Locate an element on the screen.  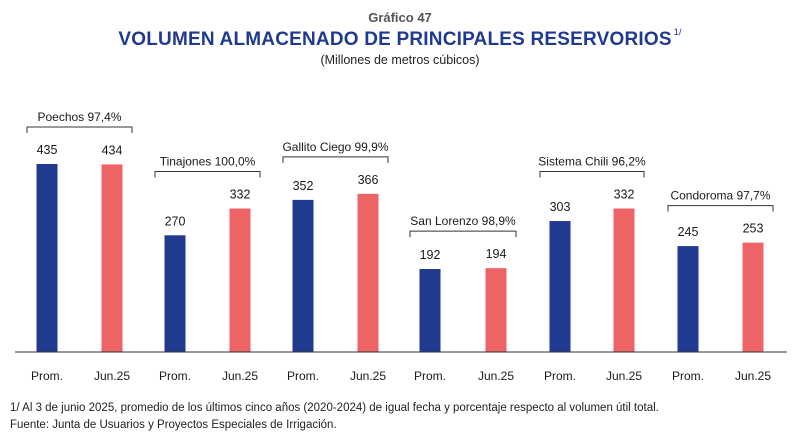
chart-subtitle: (Millones de metros cúbicos) is located at coordinates (400, 60).